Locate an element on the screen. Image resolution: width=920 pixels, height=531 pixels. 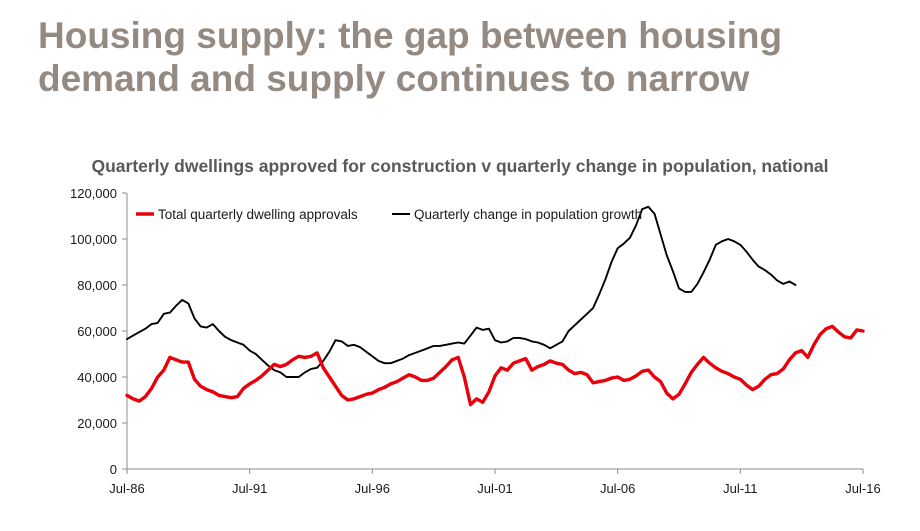
legend-item-population-change: Quarterly change in population growth is located at coordinates (517, 214).